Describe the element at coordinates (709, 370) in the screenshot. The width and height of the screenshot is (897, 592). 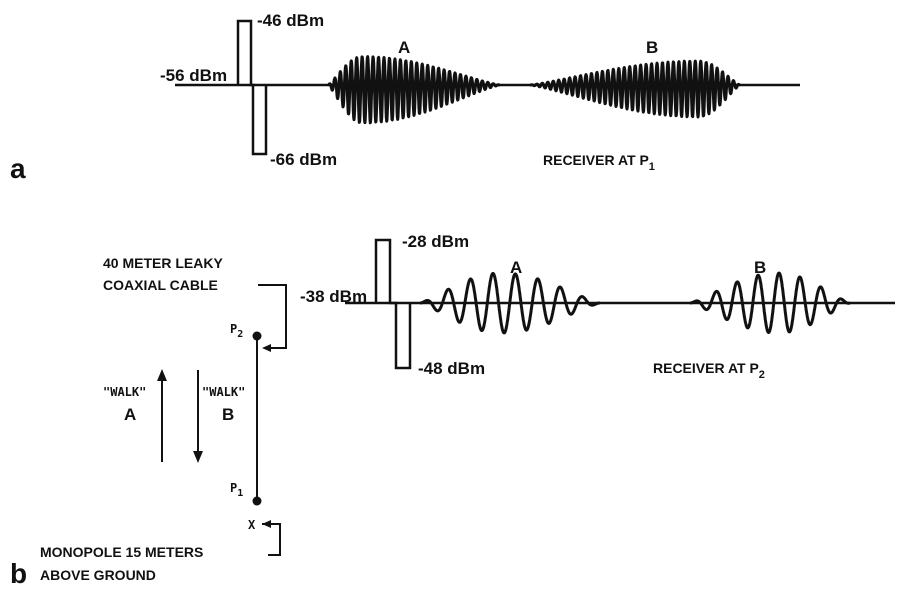
I see `panel-b-receiver-label: RECEIVER AT P2` at that location.